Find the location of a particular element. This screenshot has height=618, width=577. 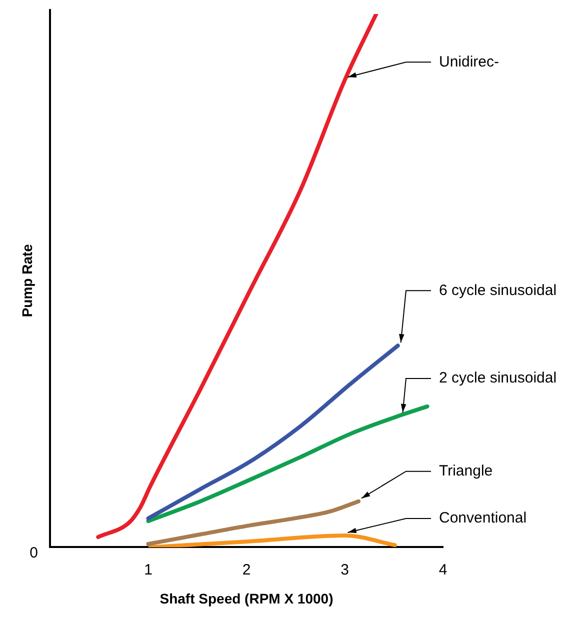

x-tick-label: 4 is located at coordinates (443, 569).